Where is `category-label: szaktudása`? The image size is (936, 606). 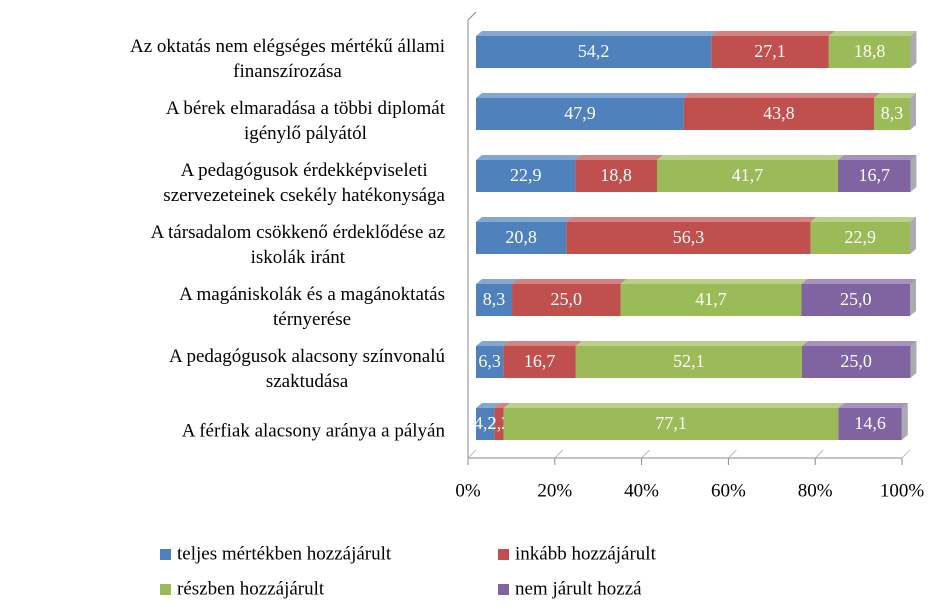 category-label: szaktudása is located at coordinates (307, 381).